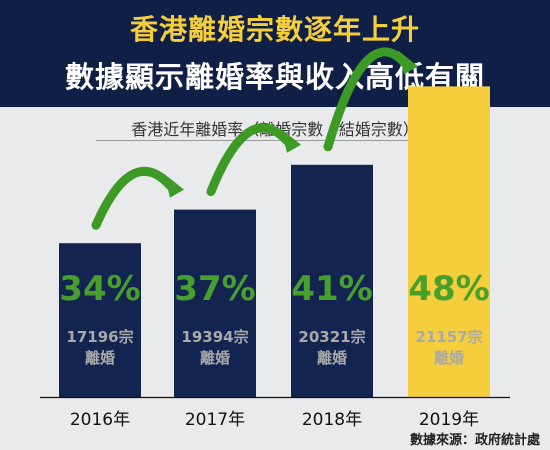  I want to click on x-tick-label: 2019年, so click(449, 420).